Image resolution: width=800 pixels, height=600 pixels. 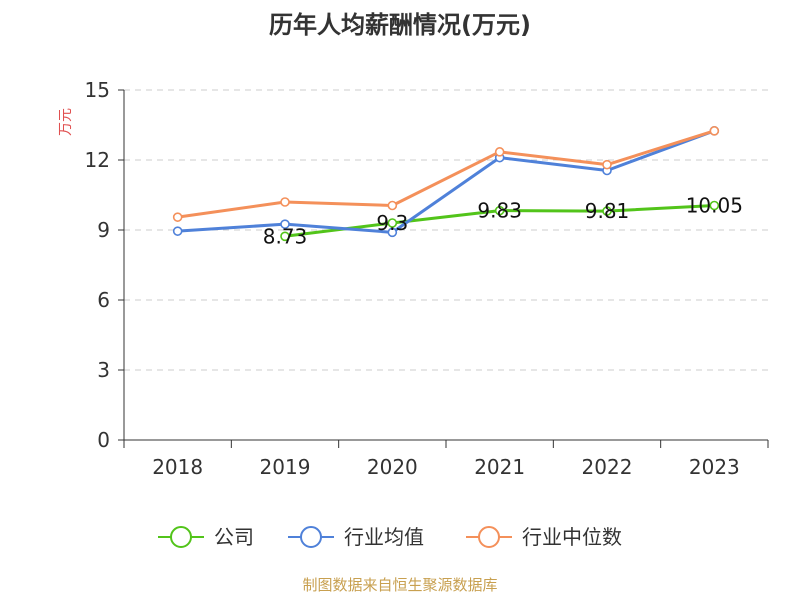 What do you see at coordinates (285, 467) in the screenshot?
I see `x-tick-label: 2019` at bounding box center [285, 467].